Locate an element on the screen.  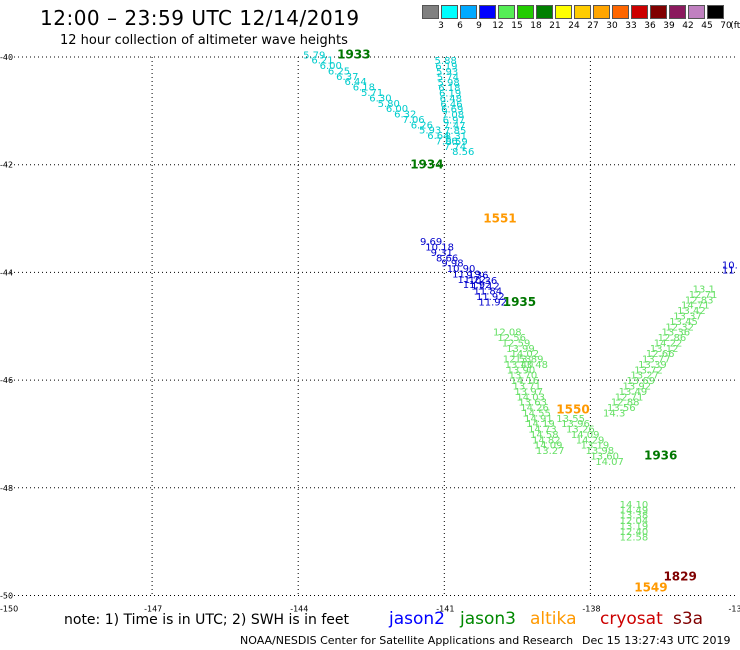
wave-height-value: 13.72 is located at coordinates (648, 370).